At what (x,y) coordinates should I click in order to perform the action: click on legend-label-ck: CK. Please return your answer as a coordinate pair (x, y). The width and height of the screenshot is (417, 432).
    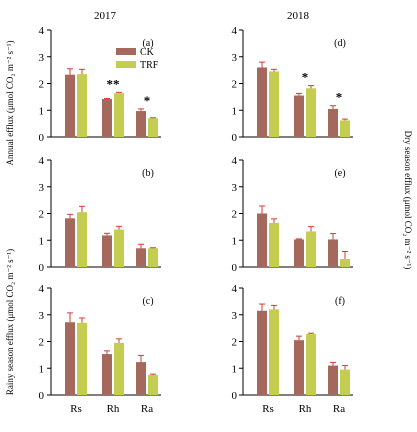
    Looking at the image, I should click on (147, 52).